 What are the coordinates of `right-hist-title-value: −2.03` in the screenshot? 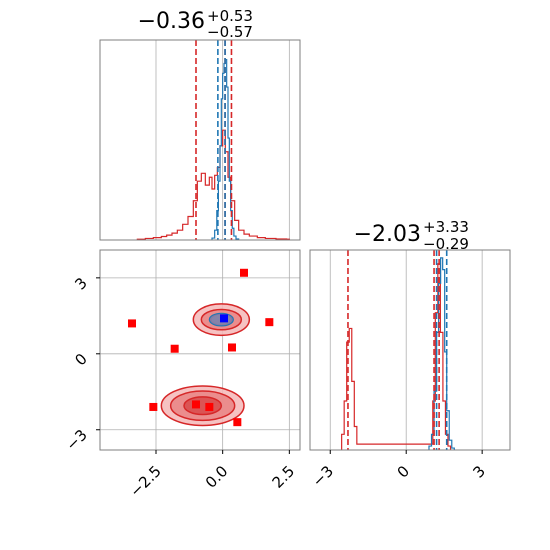 It's located at (387, 234).